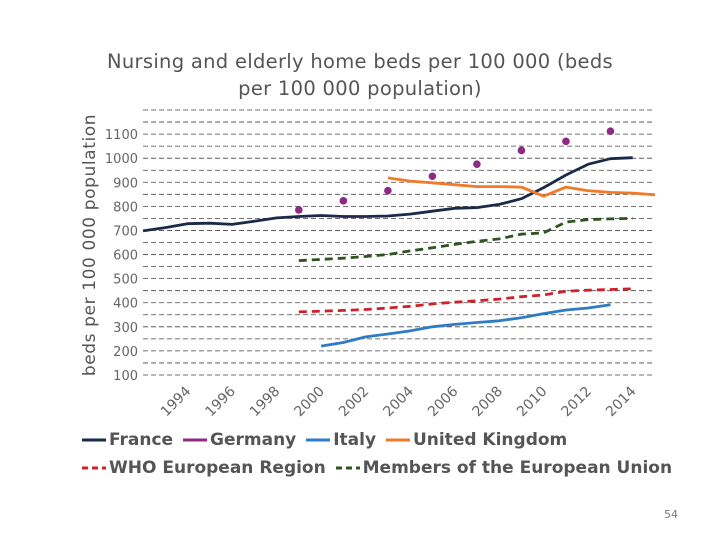  What do you see at coordinates (490, 440) in the screenshot?
I see `legend-label-united-kingdom: United Kingdom` at bounding box center [490, 440].